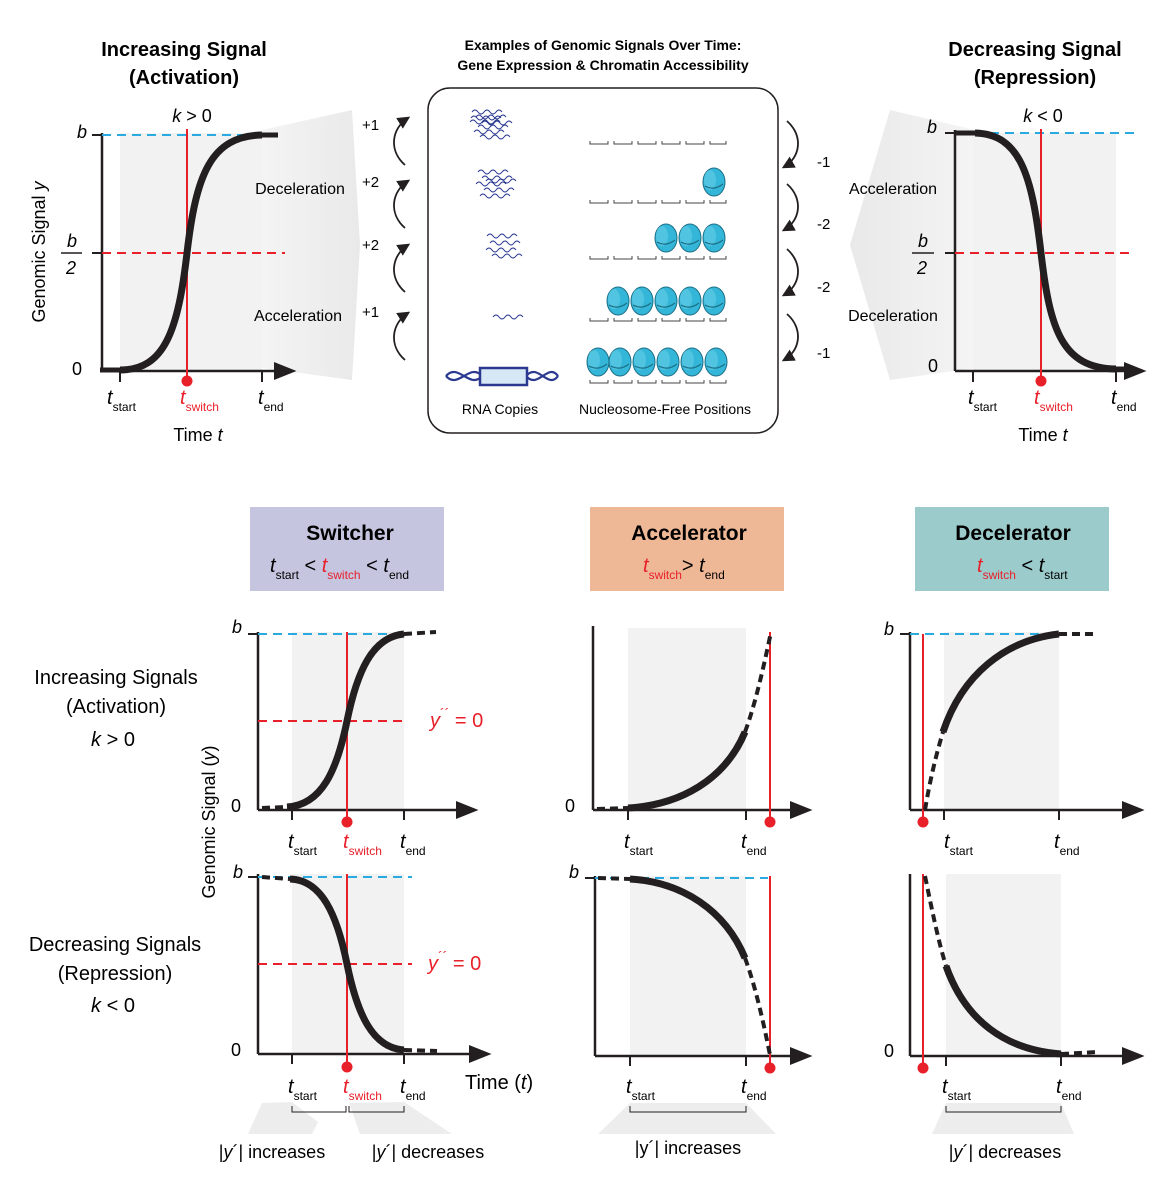 The image size is (1170, 1202). What do you see at coordinates (502, 376) in the screenshot?
I see `gene-icon` at bounding box center [502, 376].